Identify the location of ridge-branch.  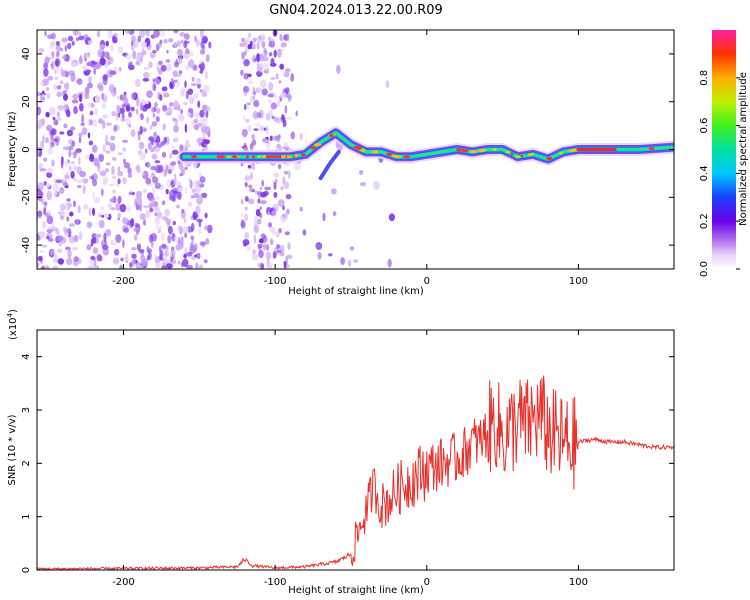
(329, 165).